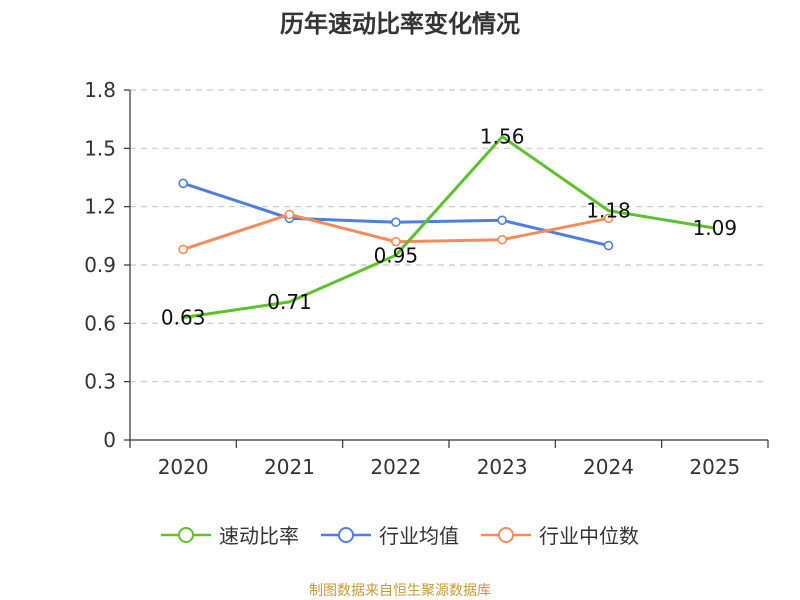  I want to click on data-label-2022: 0.95, so click(396, 255).